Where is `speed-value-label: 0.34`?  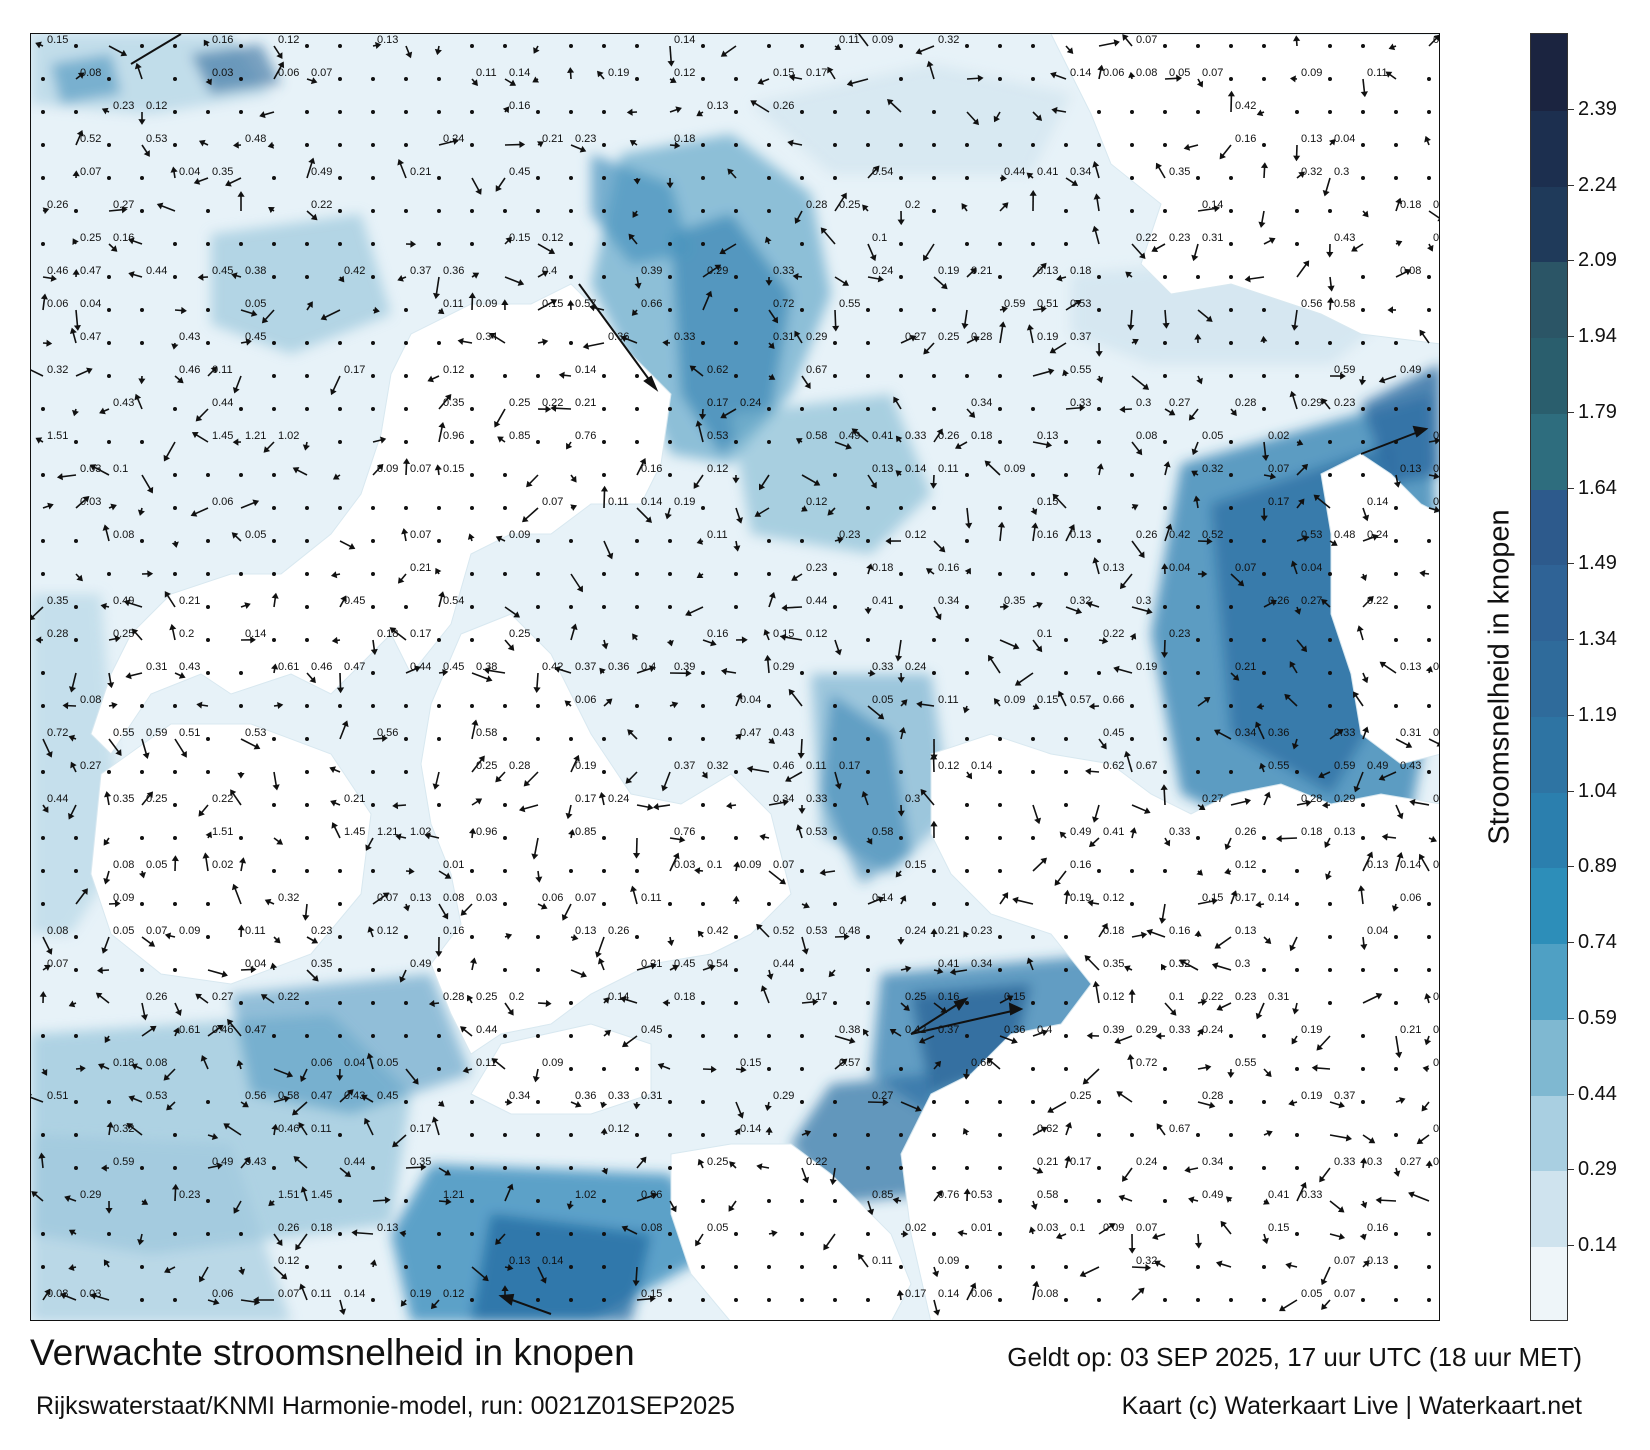 speed-value-label: 0.34 is located at coordinates (948, 601).